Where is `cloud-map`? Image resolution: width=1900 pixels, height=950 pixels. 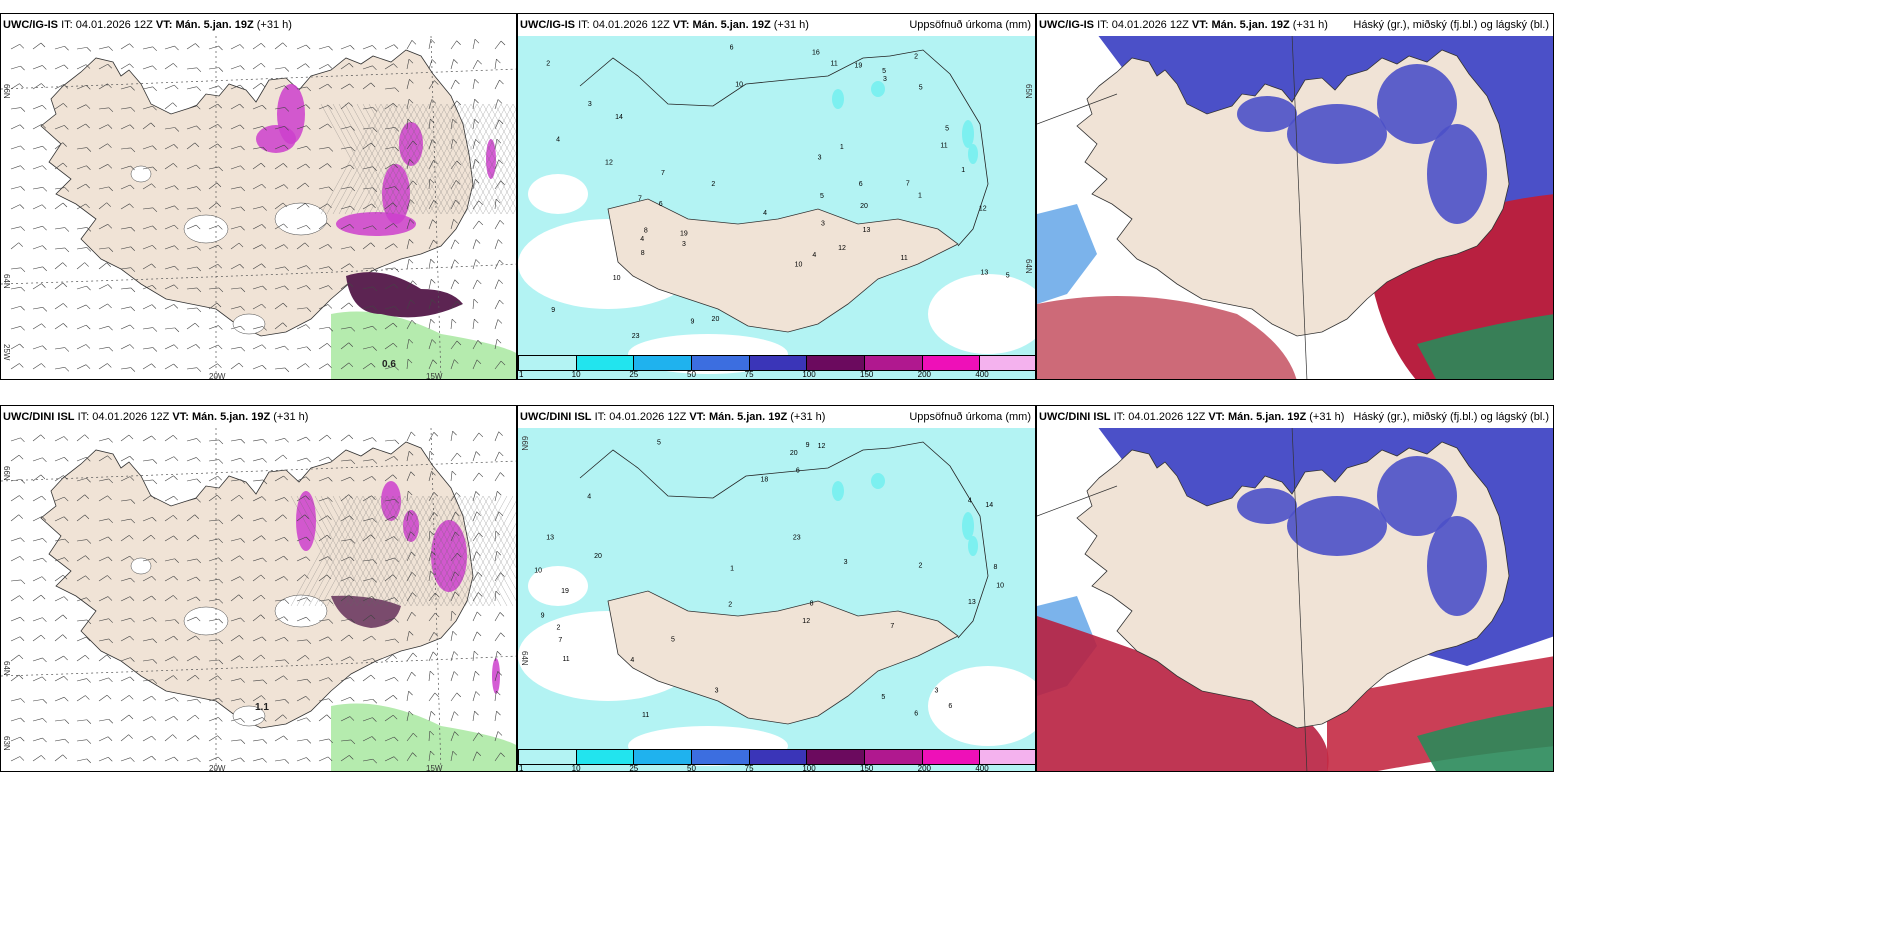
cloud-map is located at coordinates (1295, 588).